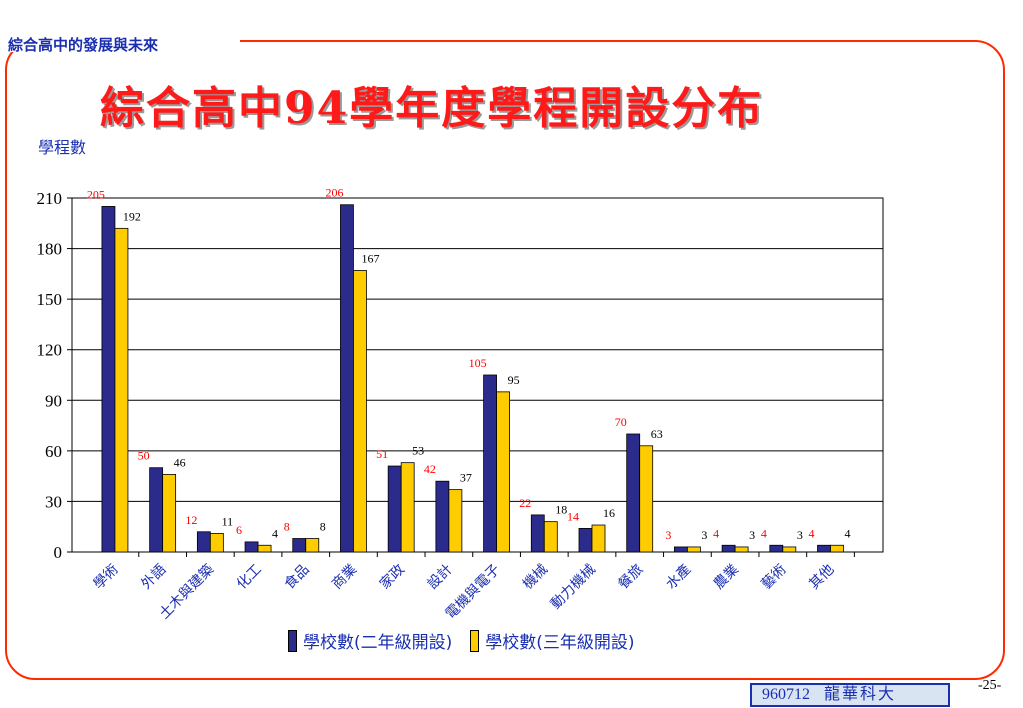 This screenshot has width=1023, height=708. Describe the element at coordinates (249, 577) in the screenshot. I see `x-category-label: 化工` at that location.